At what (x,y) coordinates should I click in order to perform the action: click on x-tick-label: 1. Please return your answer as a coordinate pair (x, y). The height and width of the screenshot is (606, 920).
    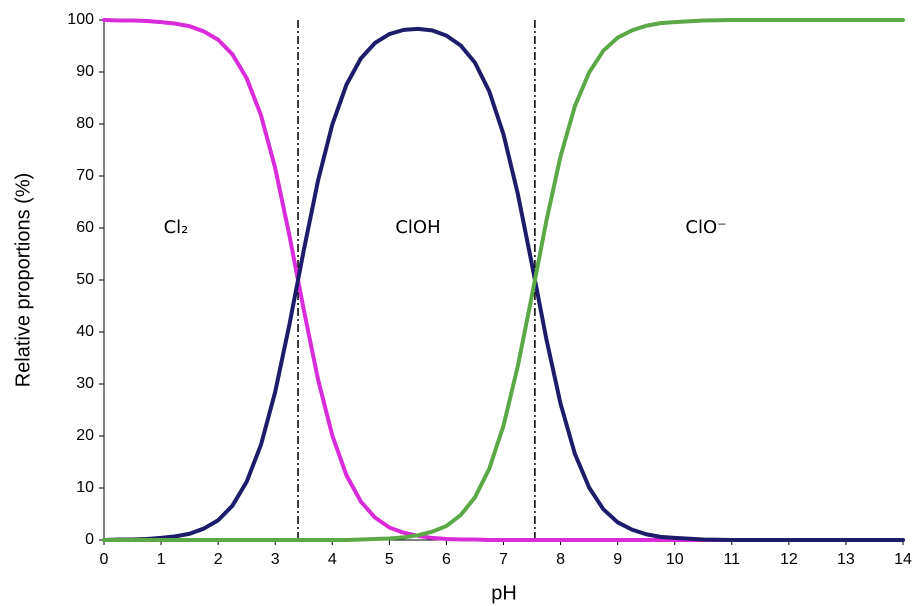
    Looking at the image, I should click on (161, 559).